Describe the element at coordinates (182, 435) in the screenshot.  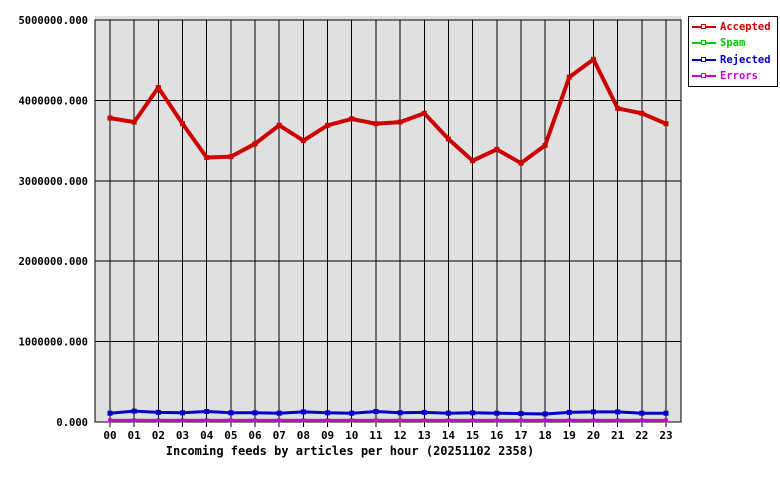
I see `x-axis-label: 03` at that location.